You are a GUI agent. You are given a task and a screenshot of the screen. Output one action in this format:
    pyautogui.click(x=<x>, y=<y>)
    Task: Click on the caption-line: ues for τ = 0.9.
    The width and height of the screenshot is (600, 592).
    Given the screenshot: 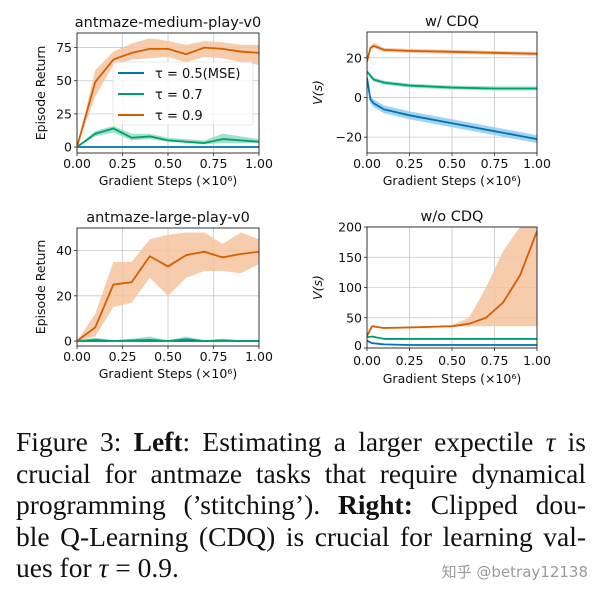 What is the action you would take?
    pyautogui.click(x=97, y=568)
    